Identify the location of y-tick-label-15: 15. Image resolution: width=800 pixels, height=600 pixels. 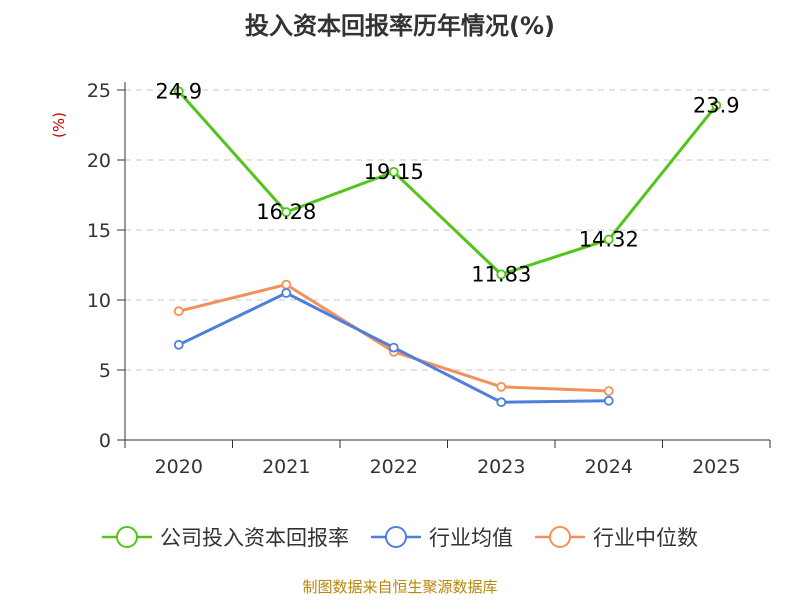
(99, 231).